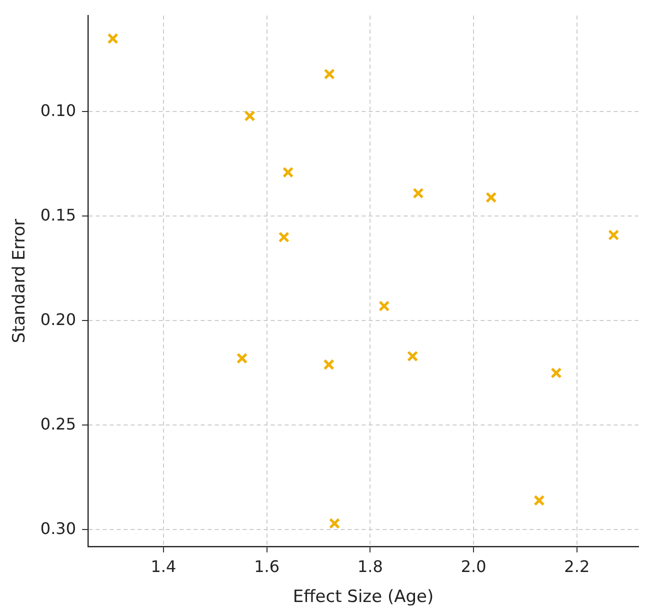  I want to click on y-axis-title: Standard Error, so click(20, 281).